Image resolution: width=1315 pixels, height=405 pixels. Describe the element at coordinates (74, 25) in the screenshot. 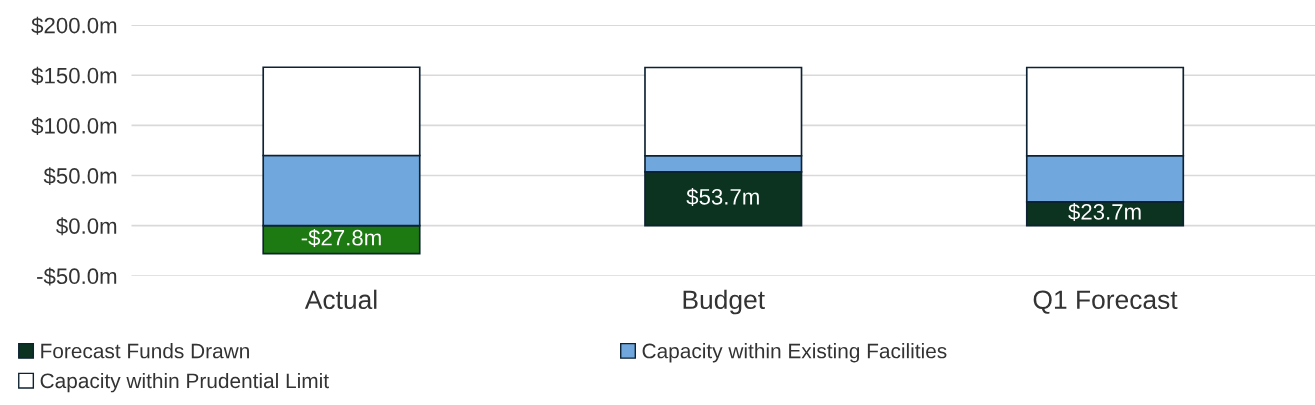

I see `y-tick-label: $200.0m` at that location.